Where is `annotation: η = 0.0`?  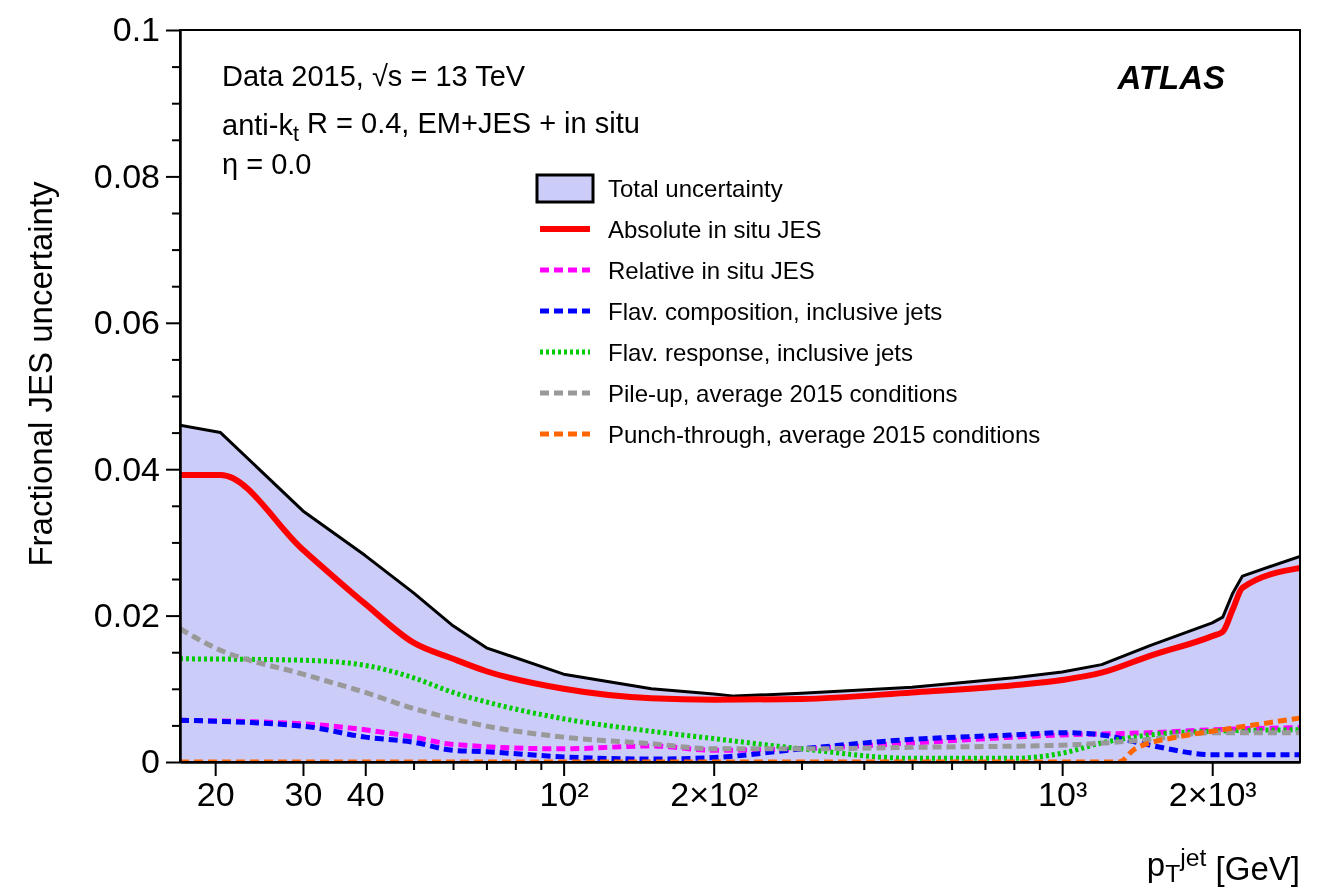
annotation: η = 0.0 is located at coordinates (267, 164).